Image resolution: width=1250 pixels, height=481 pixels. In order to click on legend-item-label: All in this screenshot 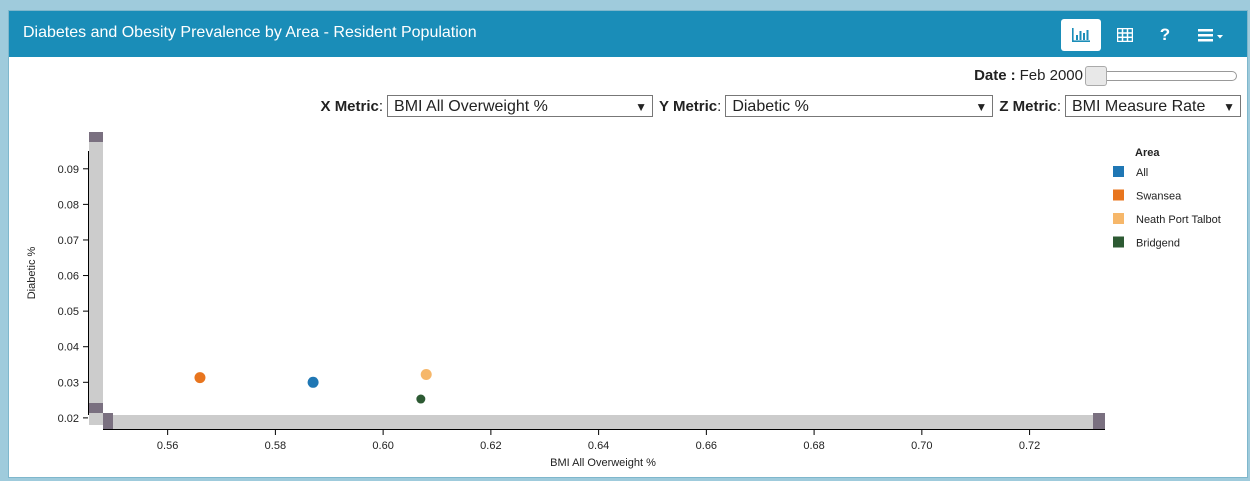, I will do `click(1142, 173)`.